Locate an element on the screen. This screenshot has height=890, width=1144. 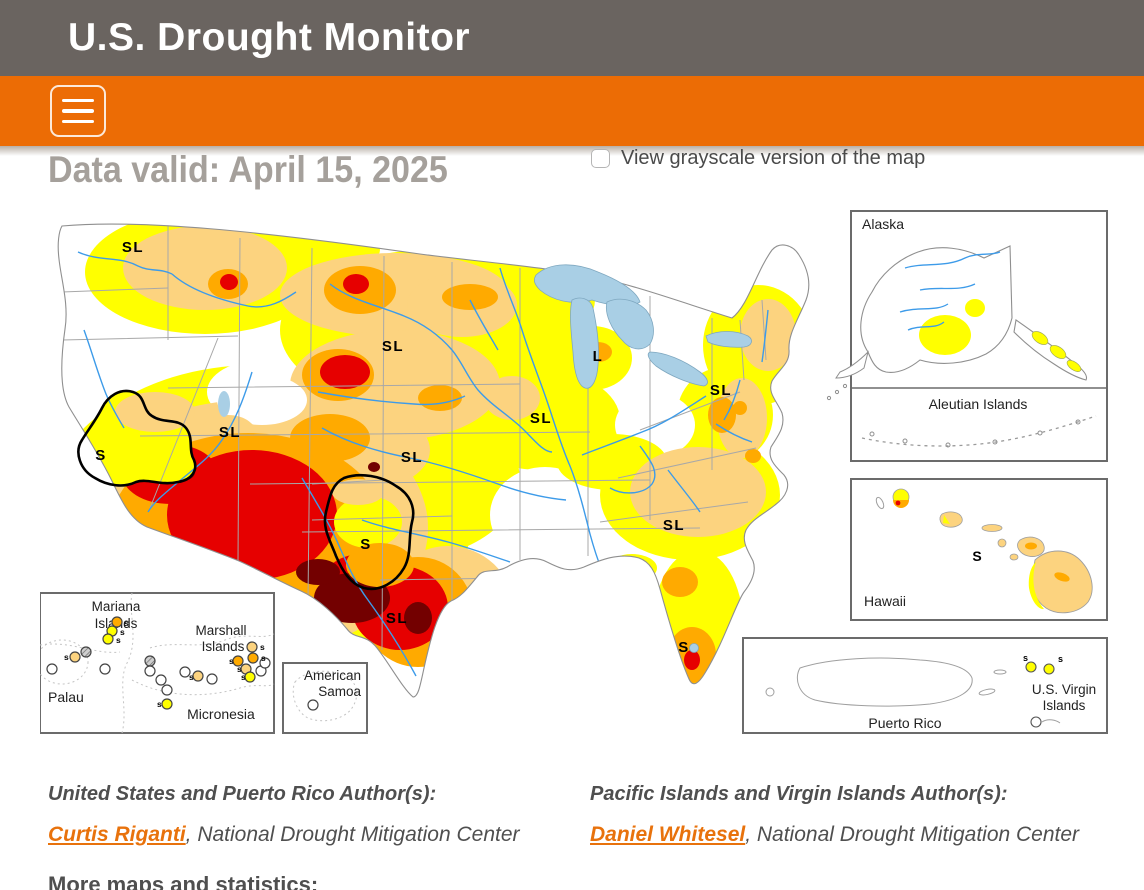
american-samoa-label: American is located at coordinates (332, 675).